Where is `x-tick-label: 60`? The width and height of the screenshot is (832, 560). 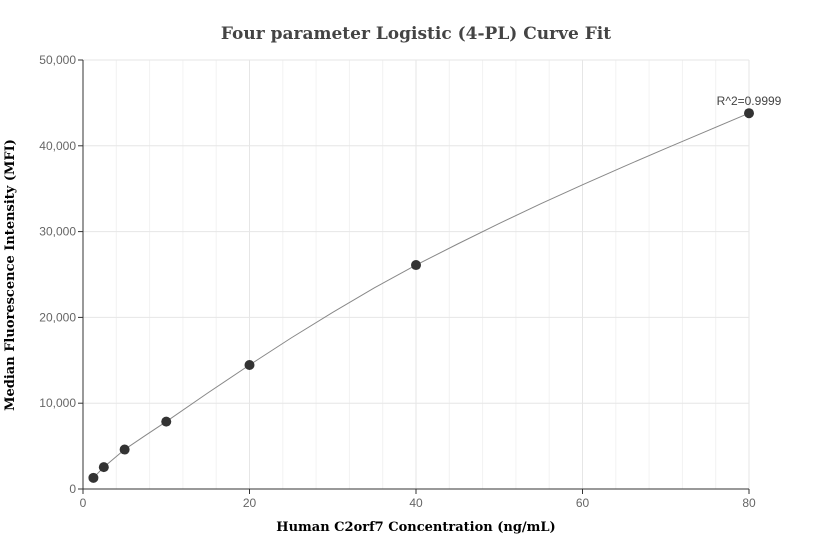 x-tick-label: 60 is located at coordinates (583, 503).